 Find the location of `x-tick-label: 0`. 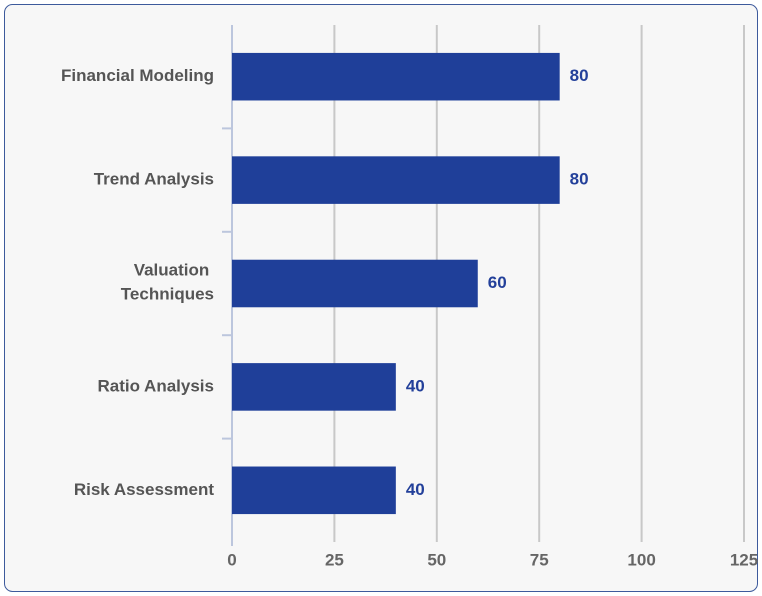

x-tick-label: 0 is located at coordinates (231, 559).